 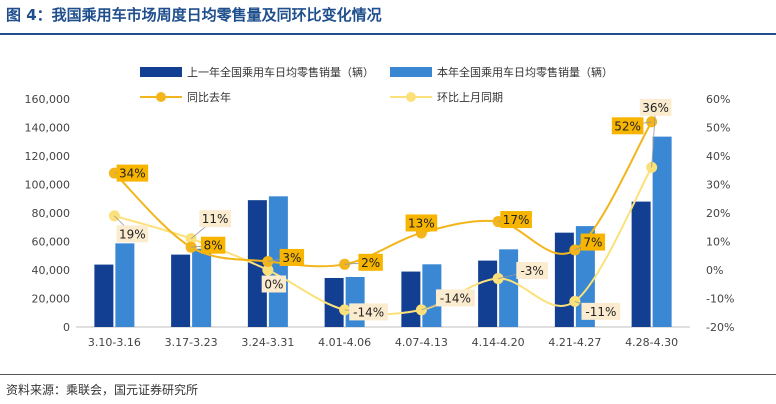 What do you see at coordinates (718, 242) in the screenshot?
I see `y-right-tick-label: 10%` at bounding box center [718, 242].